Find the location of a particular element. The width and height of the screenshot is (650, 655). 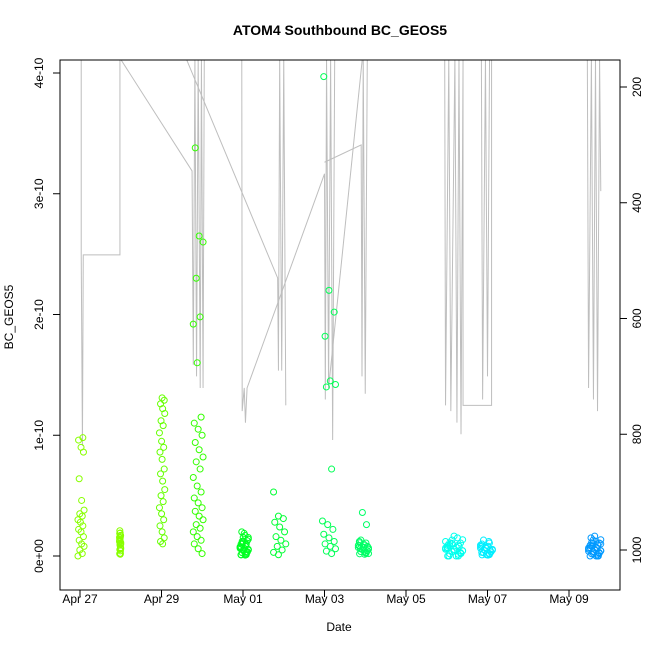

x-tick-label: May 01 is located at coordinates (243, 599).